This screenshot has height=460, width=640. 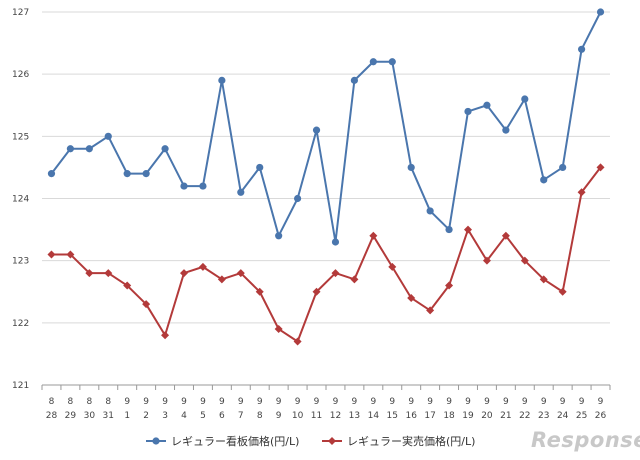 I want to click on y-tick-123: 123, so click(x=20, y=262).